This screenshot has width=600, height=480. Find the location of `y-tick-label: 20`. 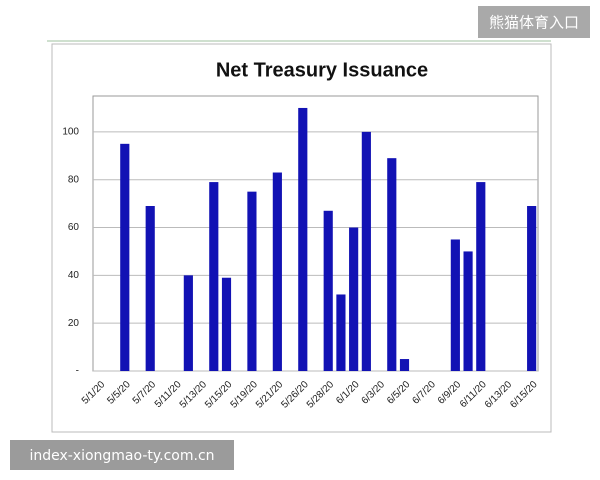

y-tick-label: 20 is located at coordinates (74, 323).